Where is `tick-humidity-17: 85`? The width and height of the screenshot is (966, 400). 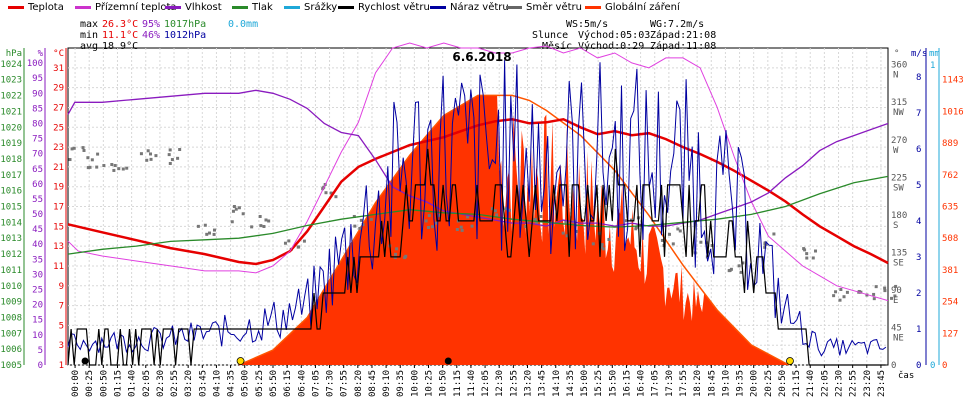
tick-humidity-17: 85 is located at coordinates (37, 109).